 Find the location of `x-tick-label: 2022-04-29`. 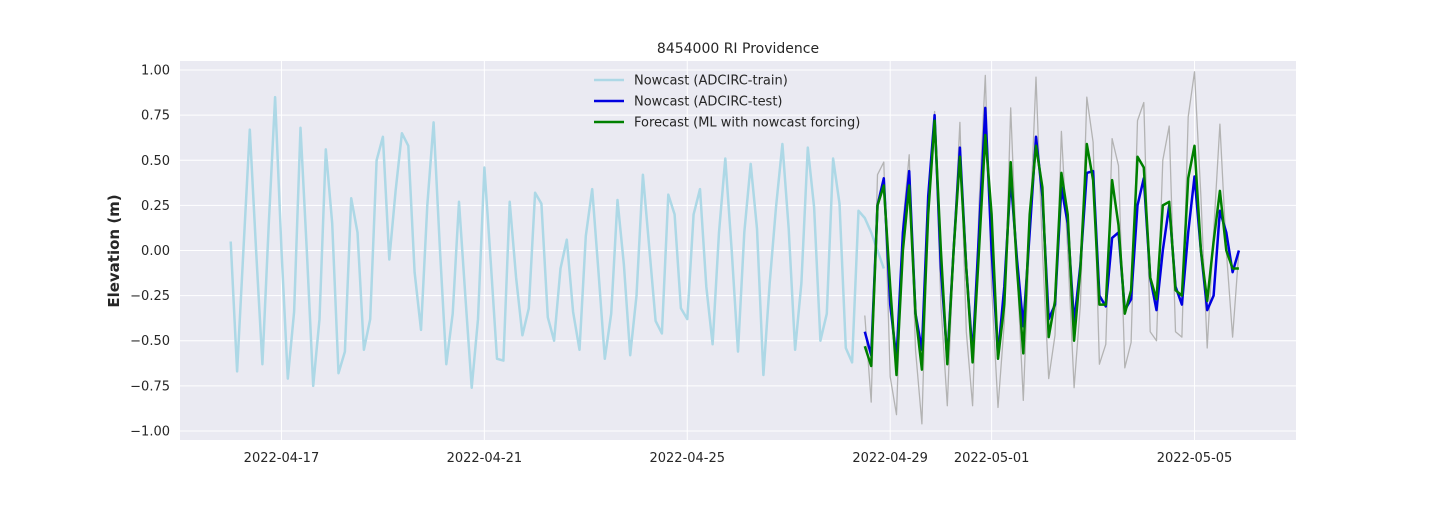

x-tick-label: 2022-04-29 is located at coordinates (890, 458).